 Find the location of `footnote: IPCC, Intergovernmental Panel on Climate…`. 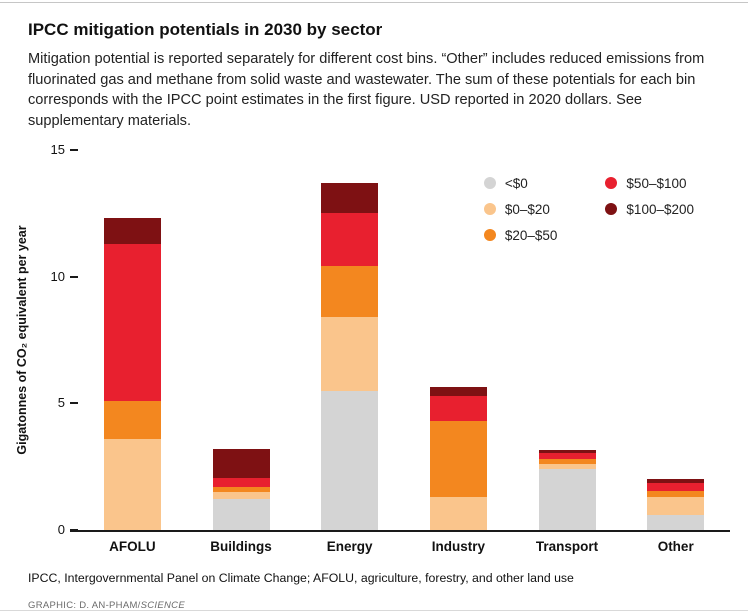

footnote: IPCC, Intergovernmental Panel on Climate… is located at coordinates (301, 577).